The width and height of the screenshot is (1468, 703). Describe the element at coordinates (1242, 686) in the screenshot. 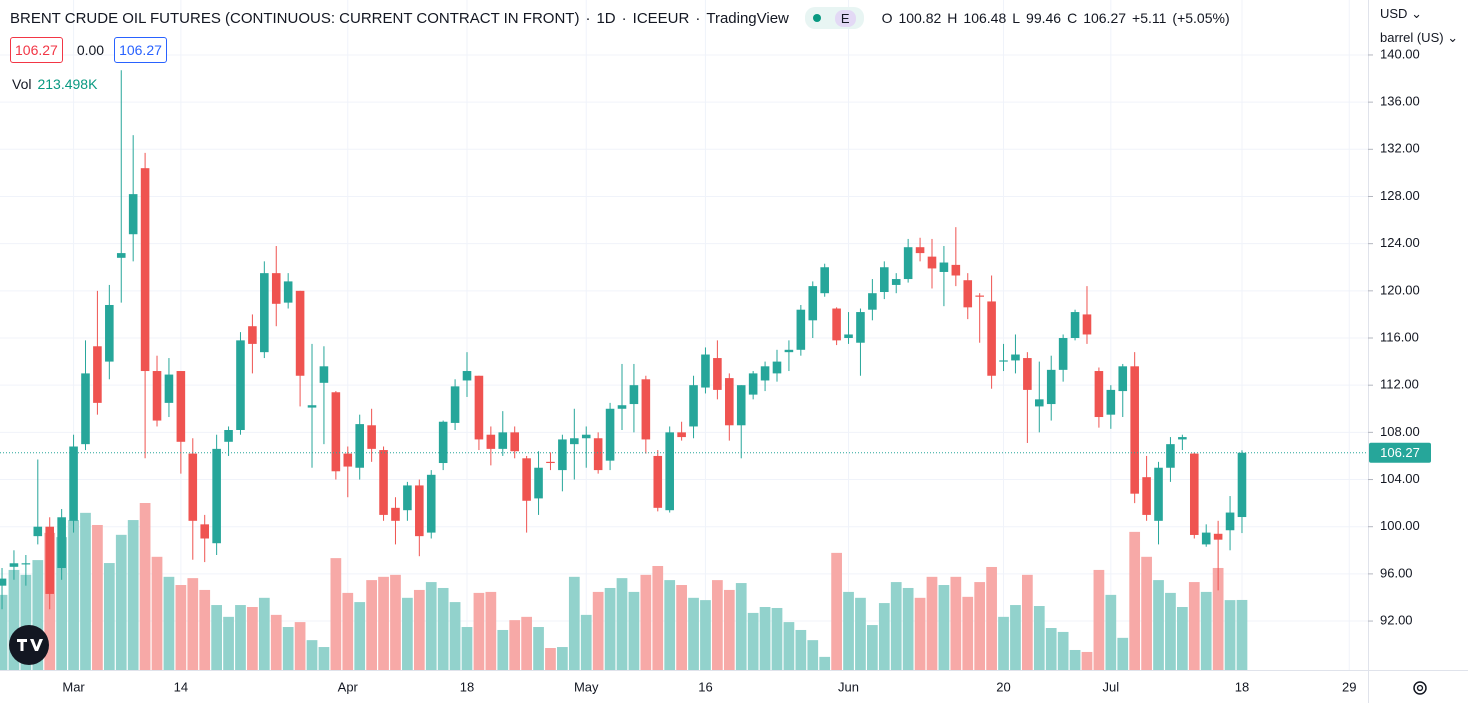

I see `x-tick-label: 18` at that location.